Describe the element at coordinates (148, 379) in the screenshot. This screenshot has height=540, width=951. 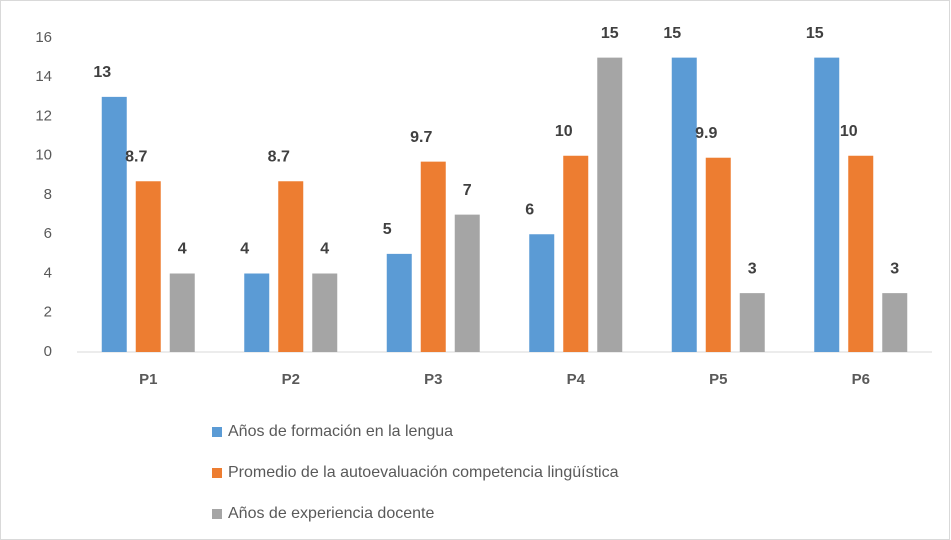
I see `x-tick-label: P1` at that location.